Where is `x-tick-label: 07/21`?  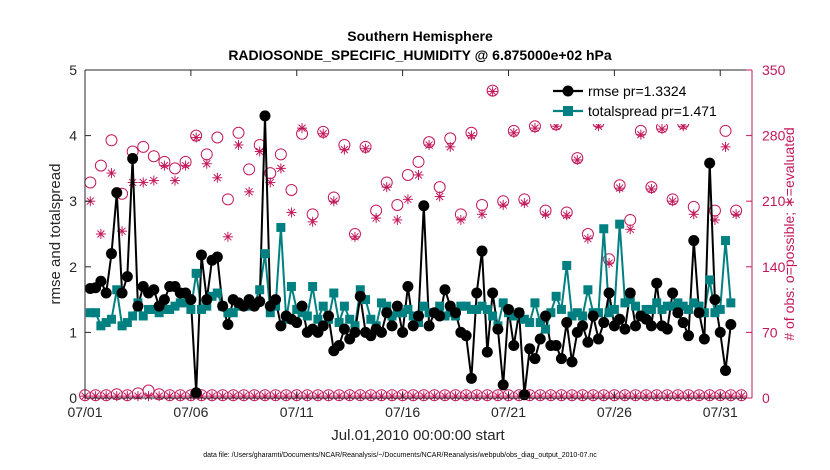
x-tick-label: 07/21 is located at coordinates (508, 412).